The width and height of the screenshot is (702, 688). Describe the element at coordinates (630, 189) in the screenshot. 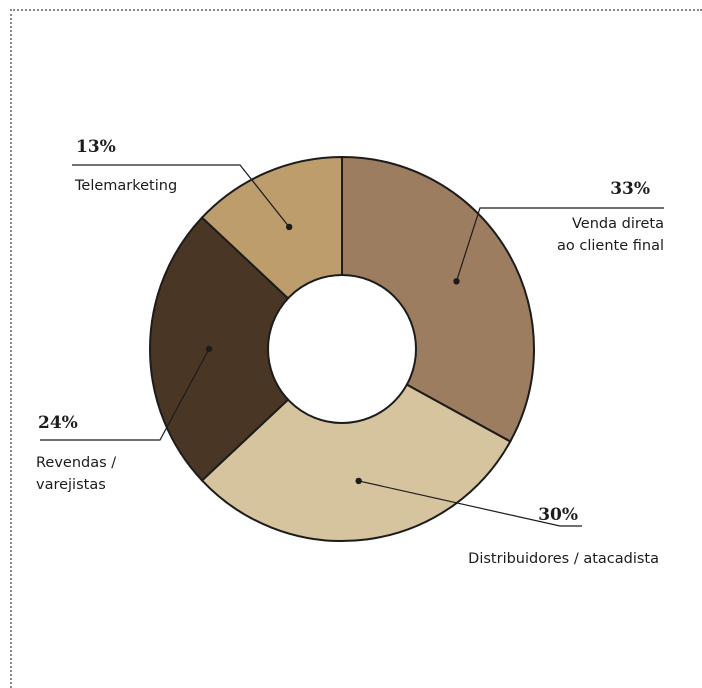

I see `percent-label: 33%` at that location.